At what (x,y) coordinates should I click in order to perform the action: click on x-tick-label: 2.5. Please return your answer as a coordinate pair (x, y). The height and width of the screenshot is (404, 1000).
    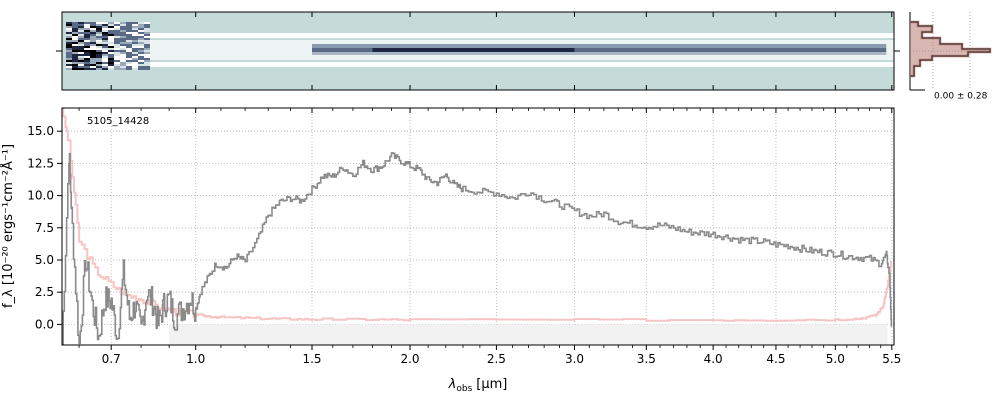
    Looking at the image, I should click on (496, 359).